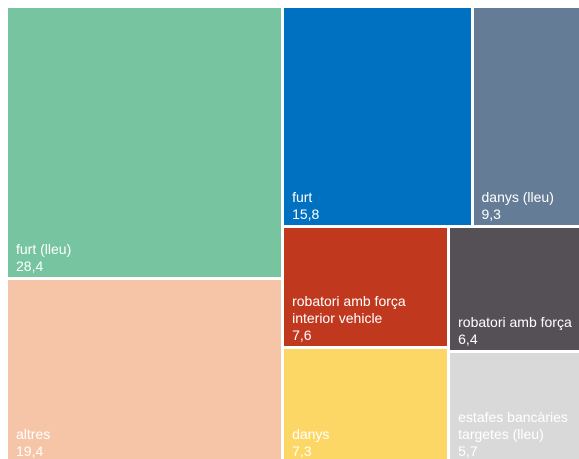 The image size is (579, 459). I want to click on cell-label: furt (lleu), so click(44, 248).